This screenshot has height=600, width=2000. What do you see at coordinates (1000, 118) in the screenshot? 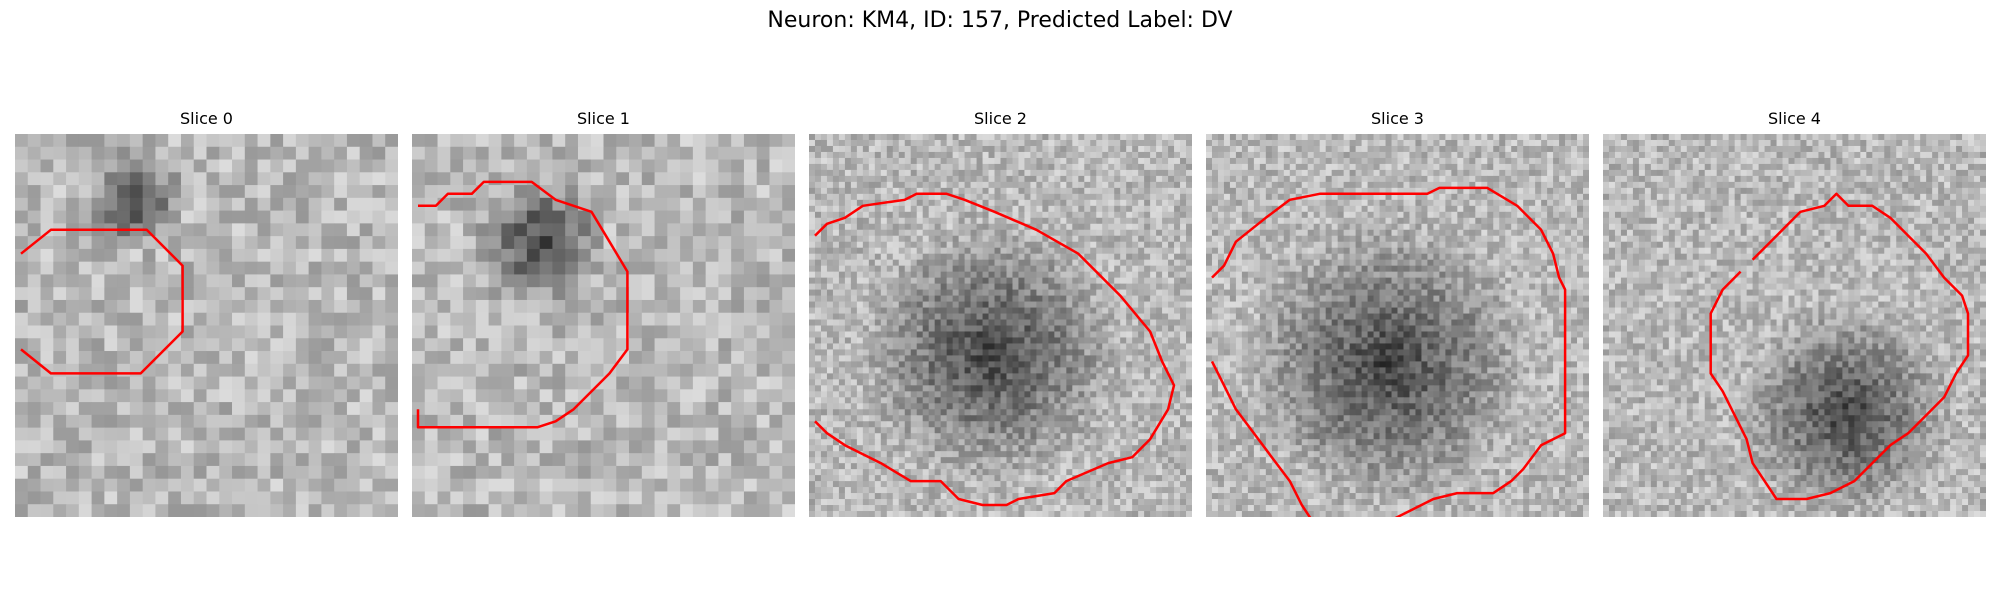
I see `slice-title: Slice 2` at bounding box center [1000, 118].